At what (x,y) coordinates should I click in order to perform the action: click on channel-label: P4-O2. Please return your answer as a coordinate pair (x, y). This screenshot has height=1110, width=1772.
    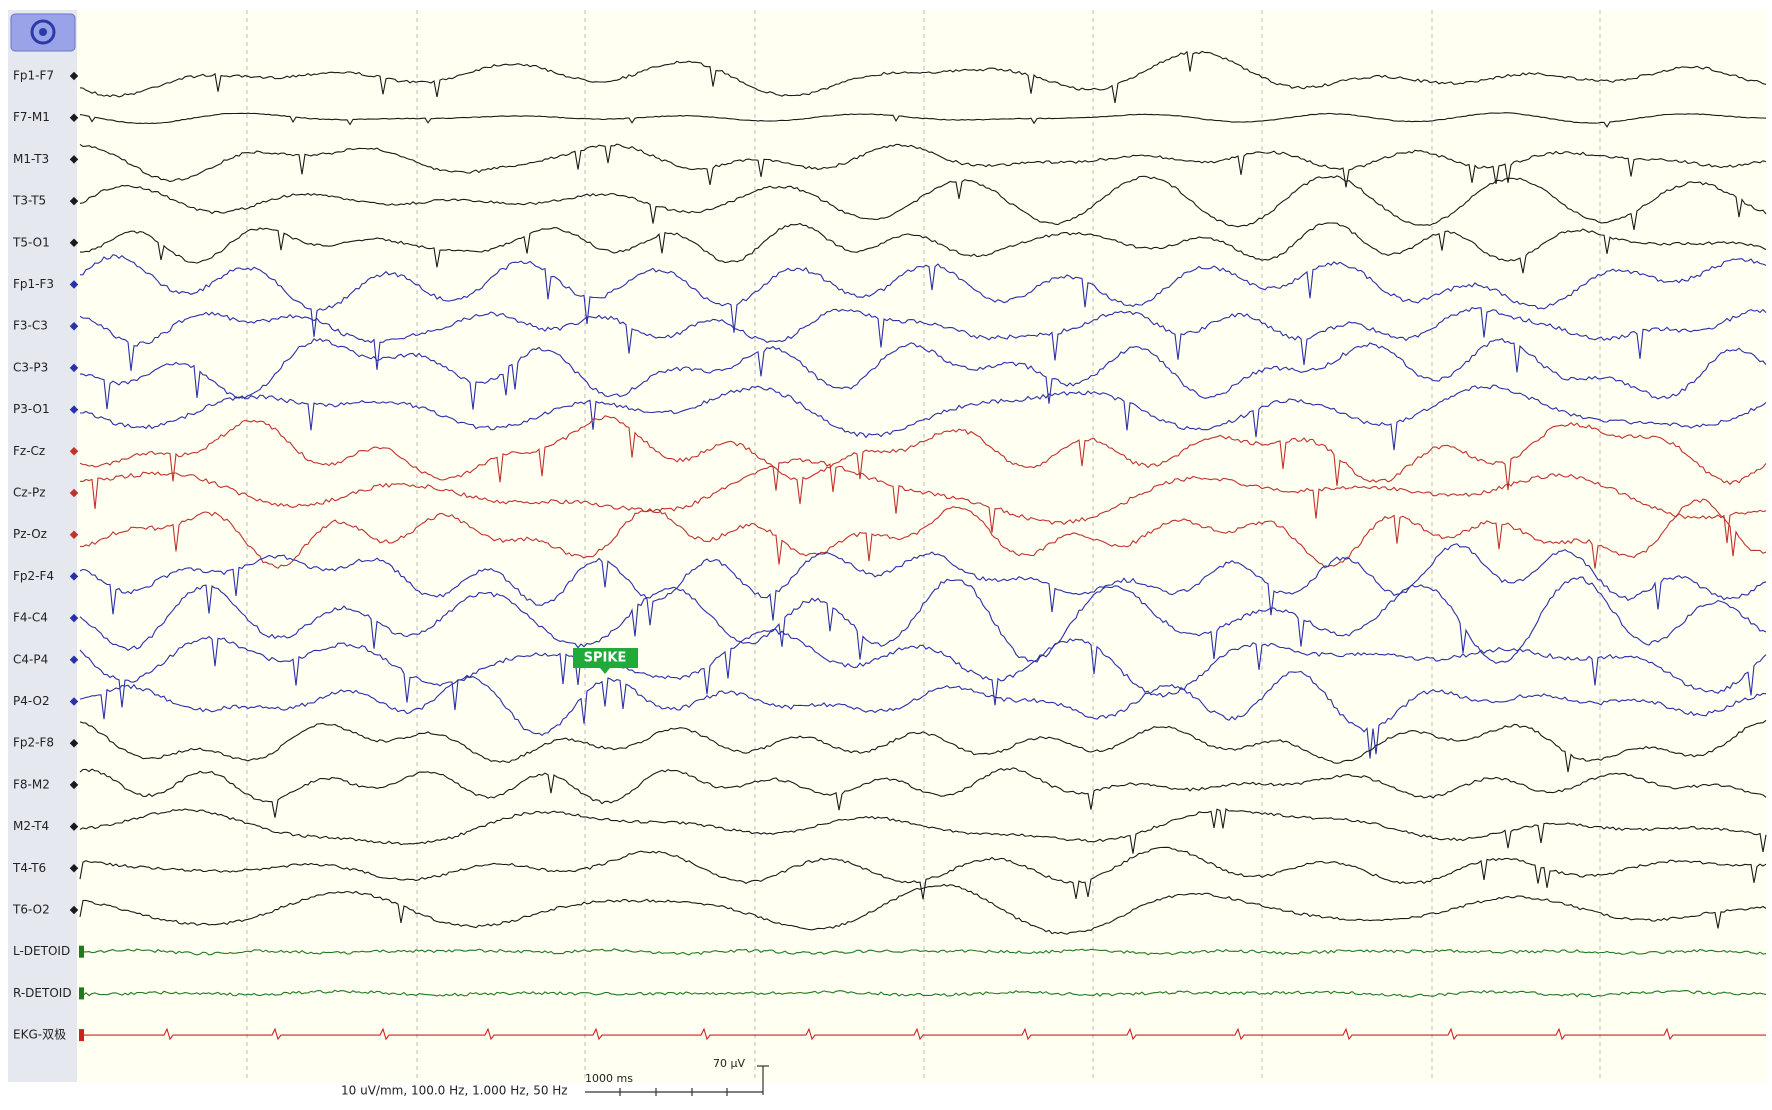
    Looking at the image, I should click on (31, 701).